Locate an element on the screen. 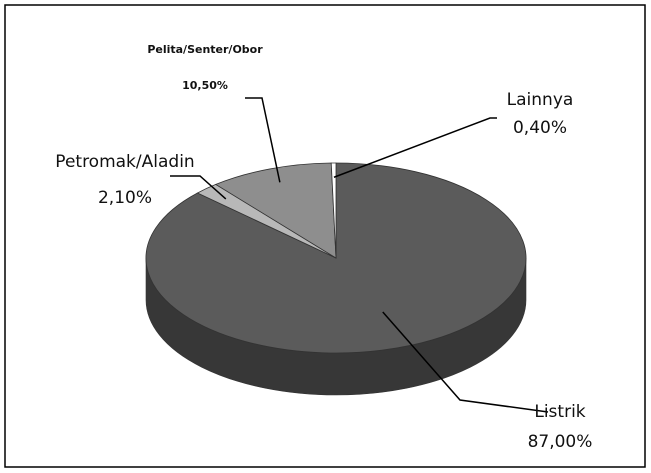  category-label: Listrik is located at coordinates (559, 412).